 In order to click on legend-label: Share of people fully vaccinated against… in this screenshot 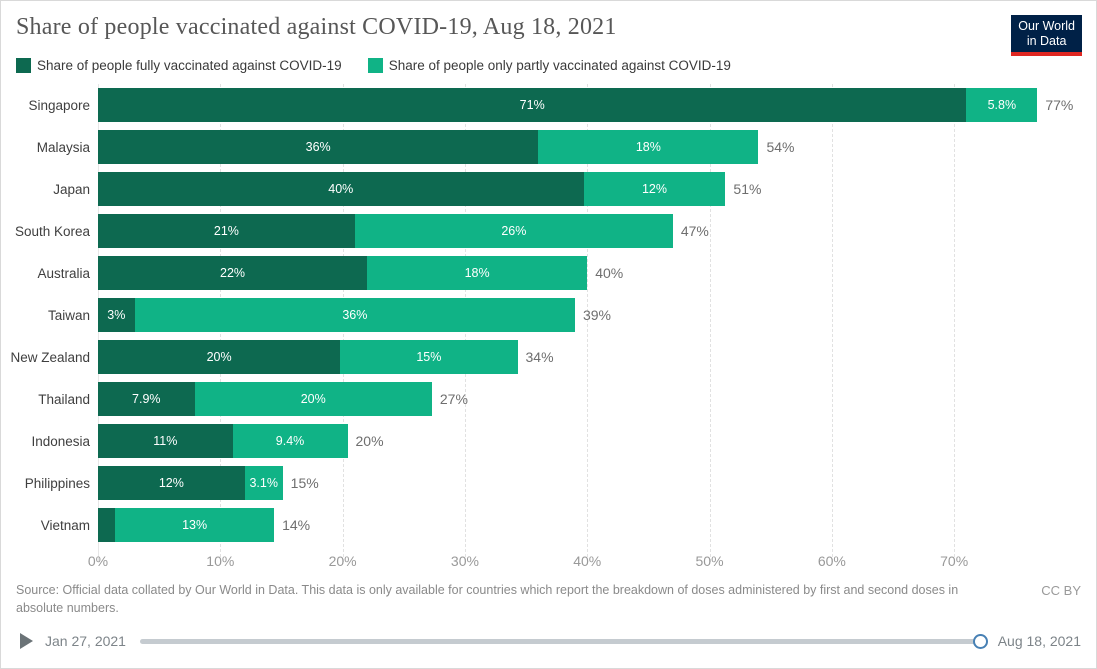, I will do `click(189, 65)`.